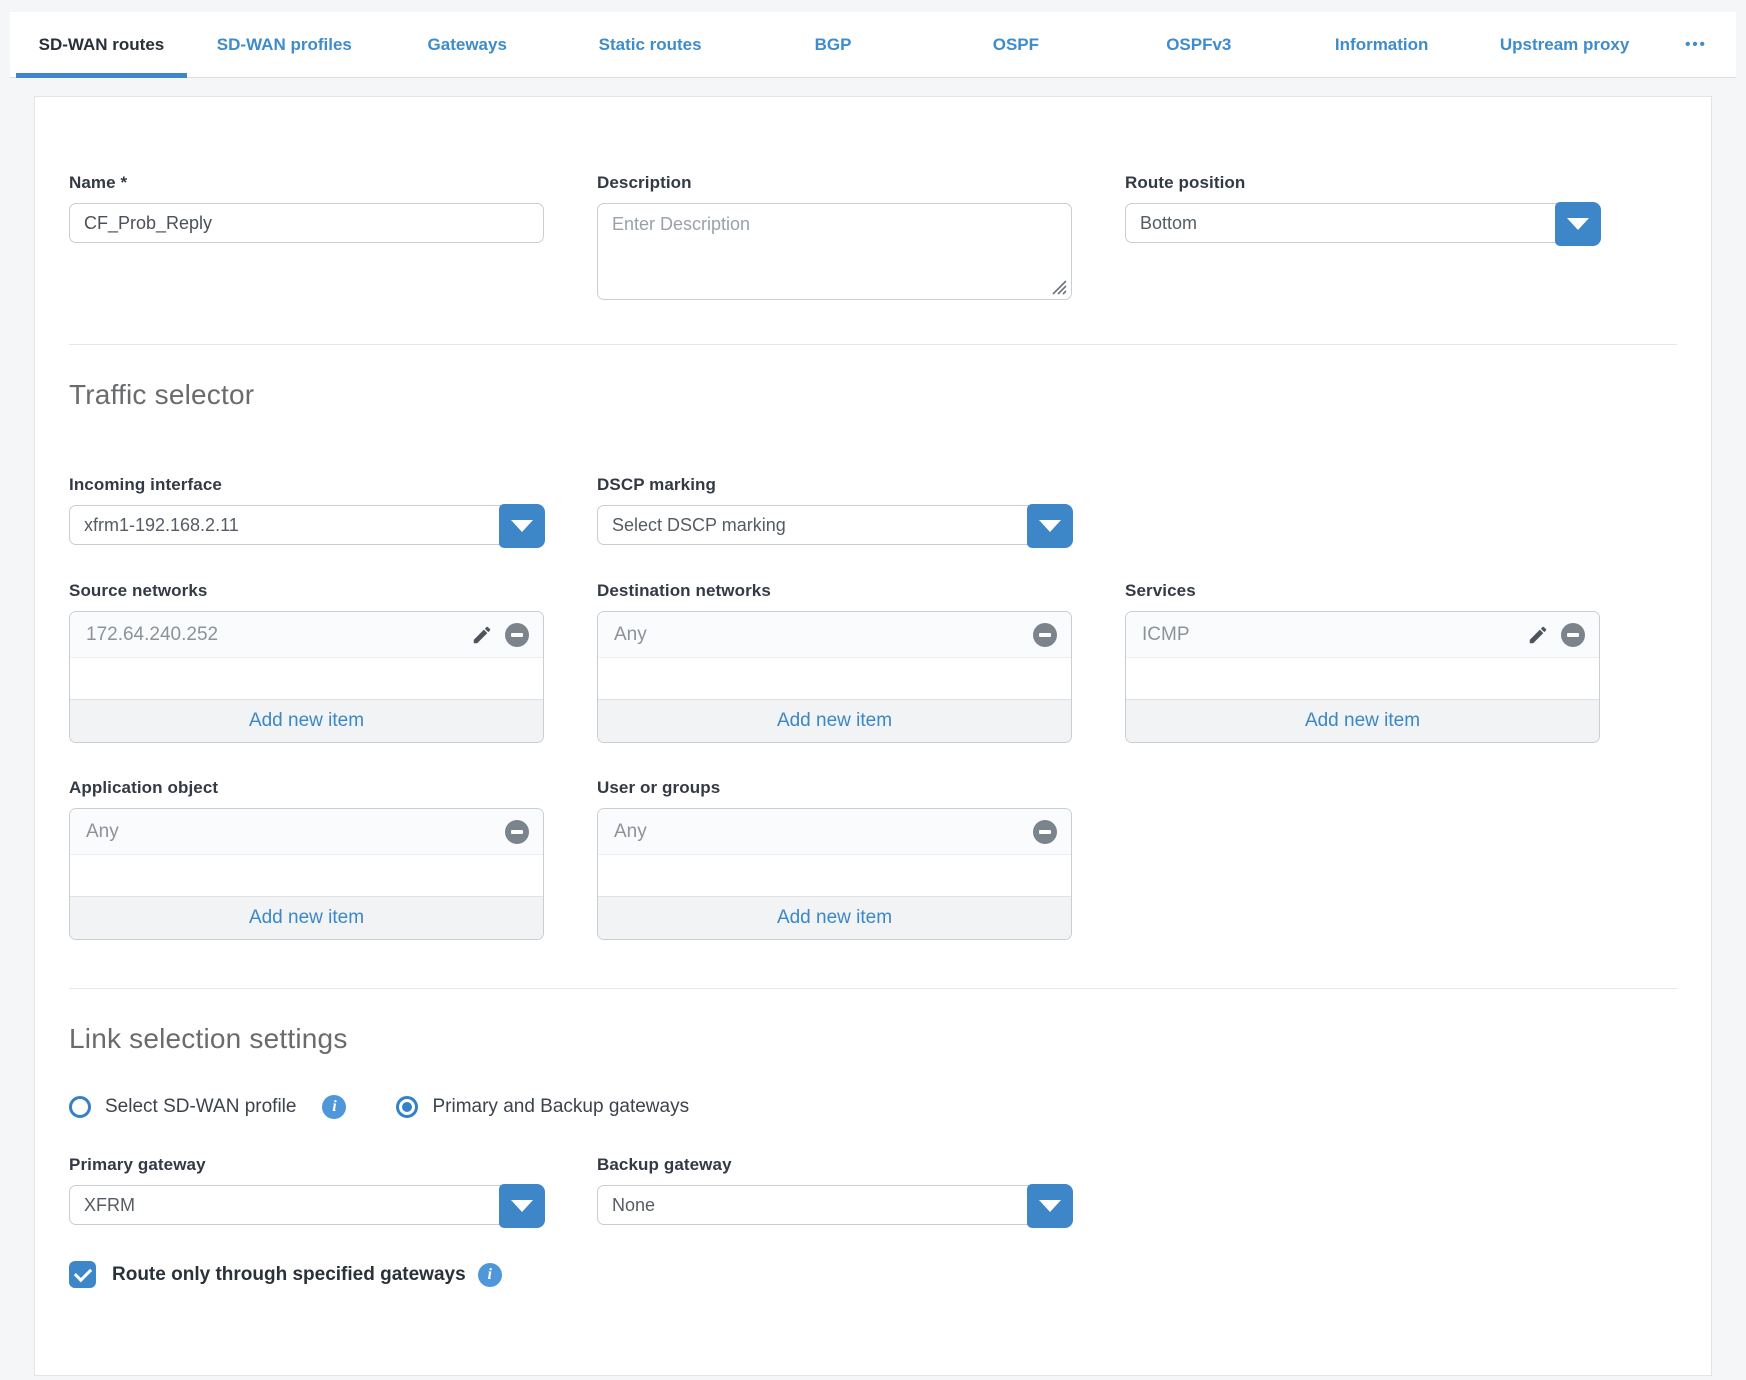 This screenshot has width=1746, height=1380. I want to click on add-destination-network-button: Add new item, so click(834, 720).